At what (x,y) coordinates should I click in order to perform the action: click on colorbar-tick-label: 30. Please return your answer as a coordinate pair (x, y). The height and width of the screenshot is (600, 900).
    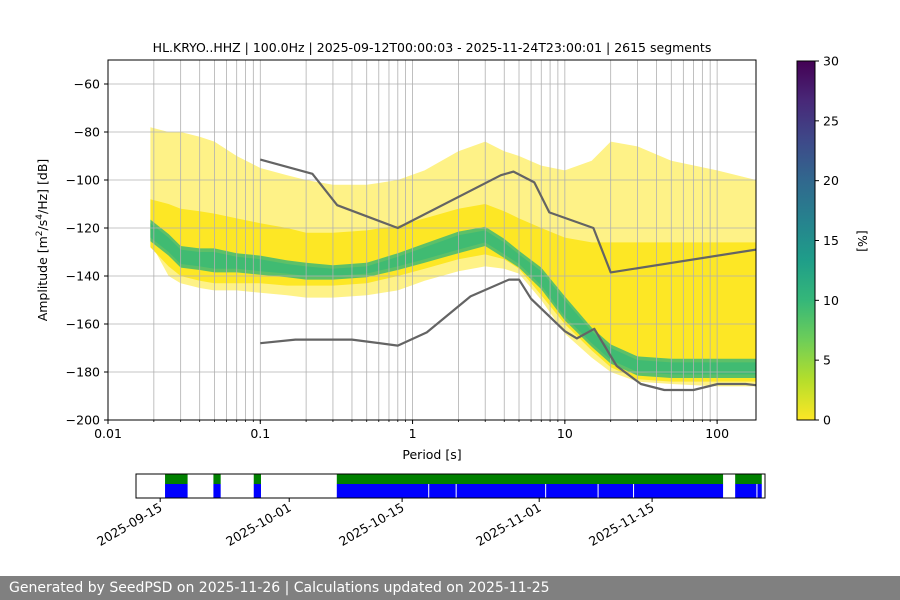
    Looking at the image, I should click on (831, 61).